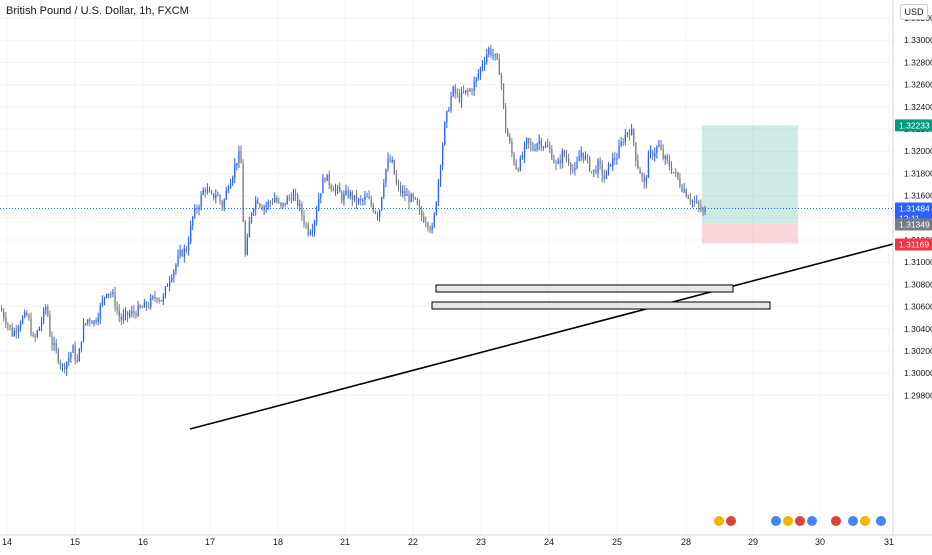 Image resolution: width=932 pixels, height=555 pixels. Describe the element at coordinates (345, 542) in the screenshot. I see `time-tick-label: 21` at that location.